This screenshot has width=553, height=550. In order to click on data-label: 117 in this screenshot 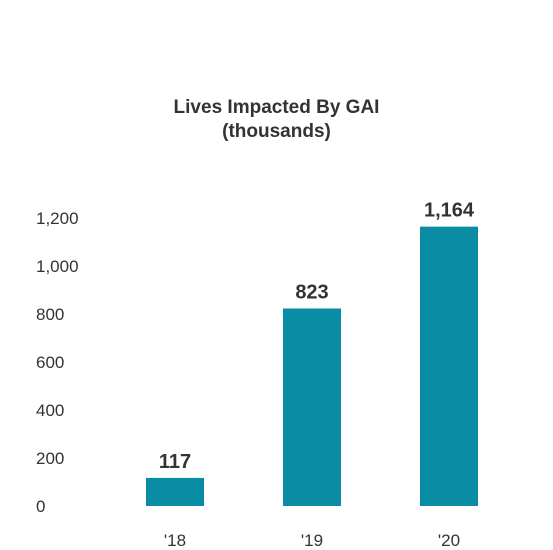, I will do `click(175, 462)`.